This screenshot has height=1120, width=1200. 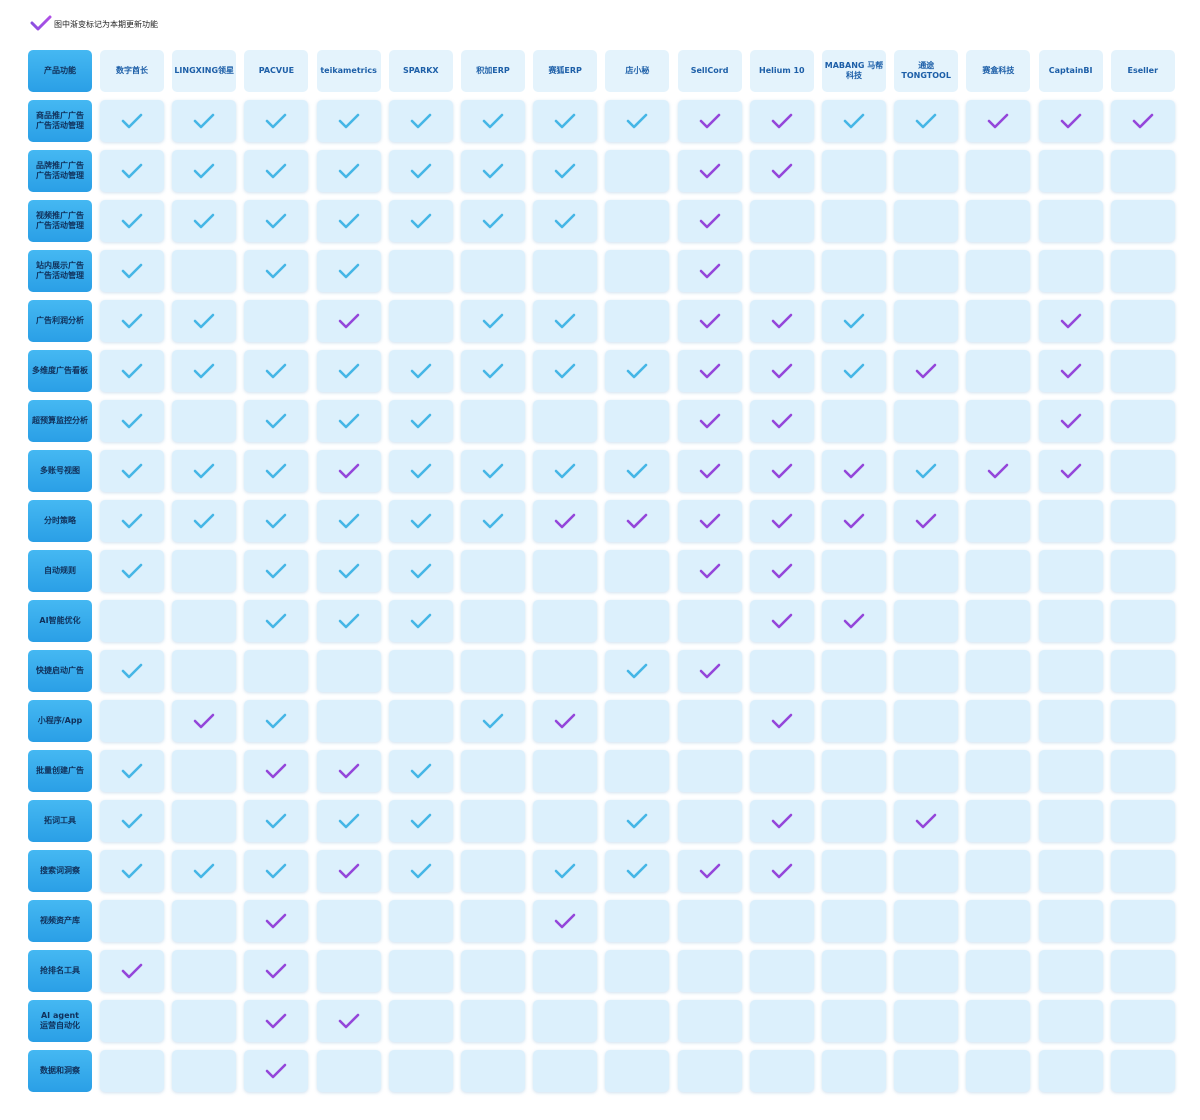 What do you see at coordinates (60, 471) in the screenshot?
I see `feature-label: 多账号视图` at bounding box center [60, 471].